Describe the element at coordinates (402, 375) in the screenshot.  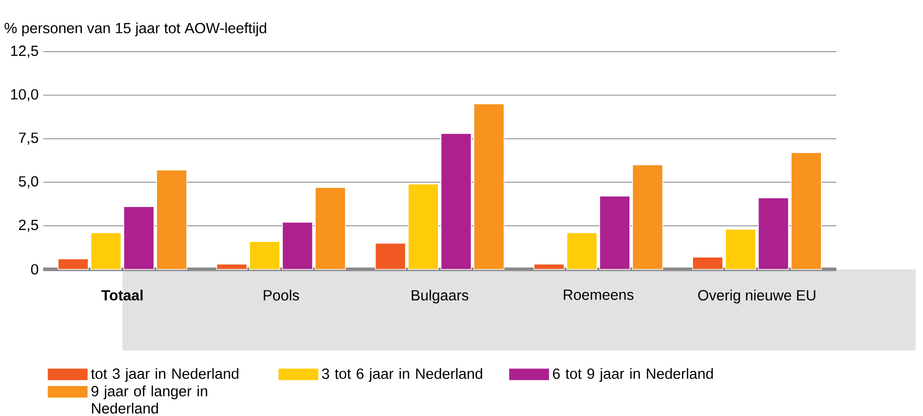
I see `legend-label: 3 tot 6 jaar in Nederland` at that location.